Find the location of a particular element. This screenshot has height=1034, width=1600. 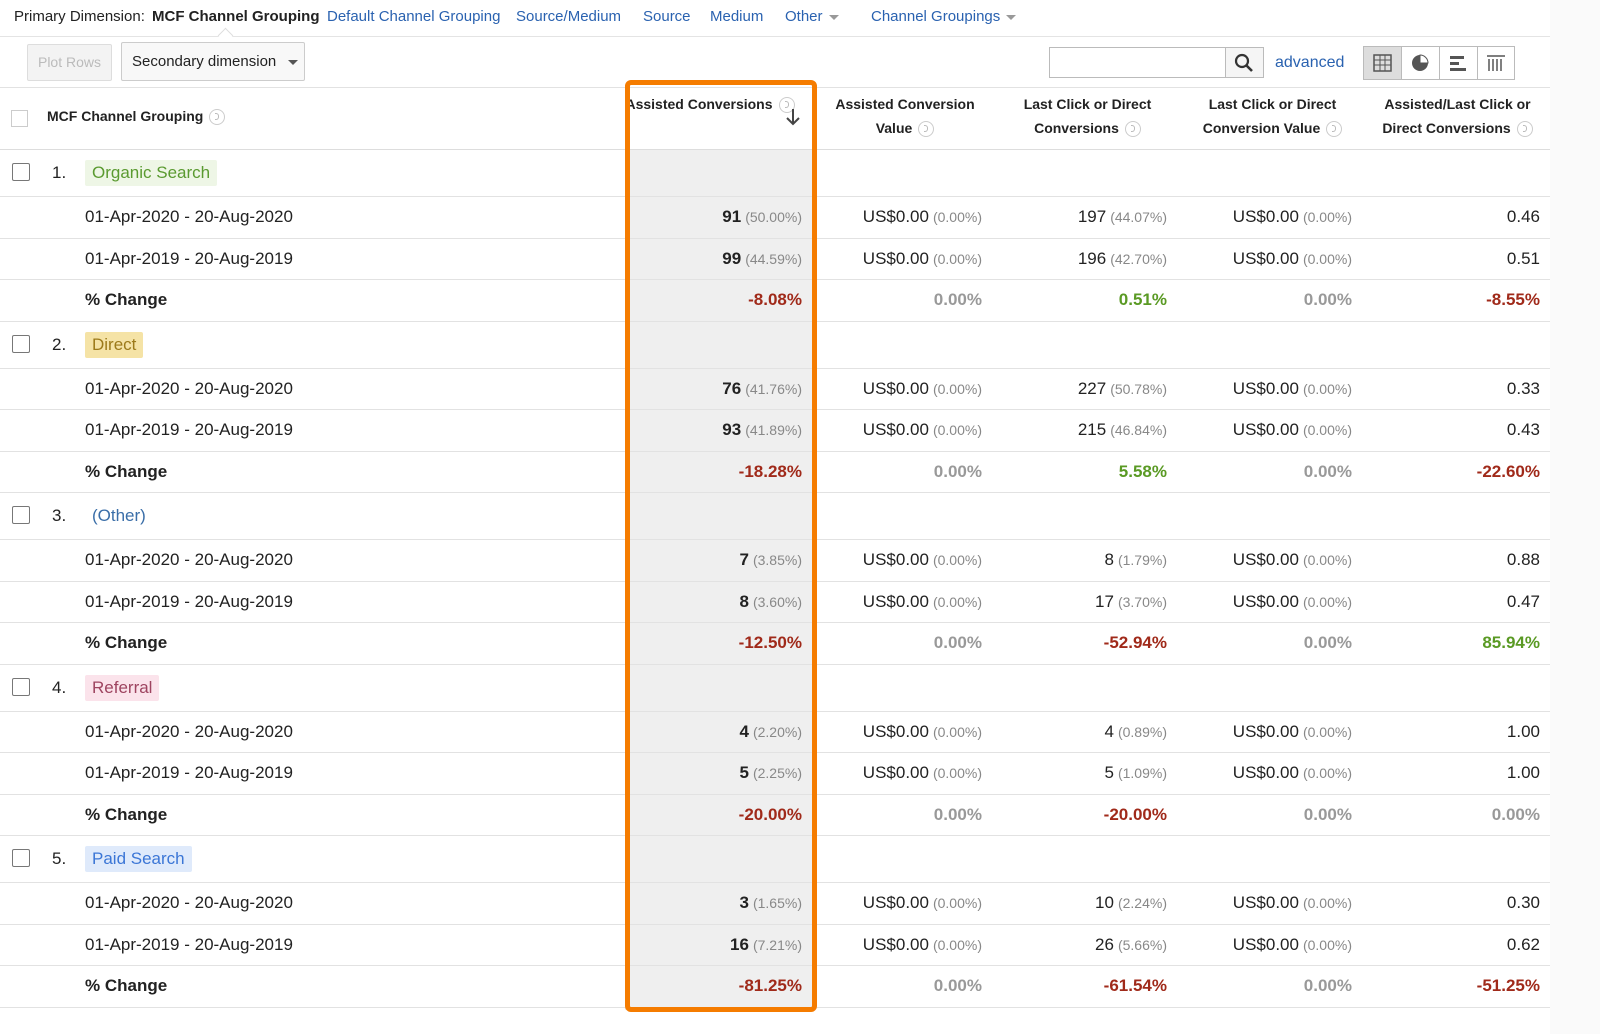

metric-value: 26 is located at coordinates (1104, 944).